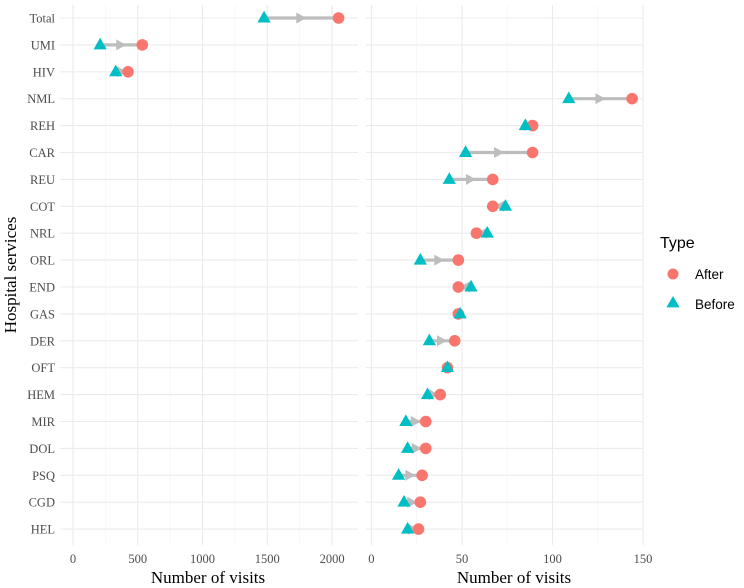  I want to click on after-point-cgd, so click(420, 502).